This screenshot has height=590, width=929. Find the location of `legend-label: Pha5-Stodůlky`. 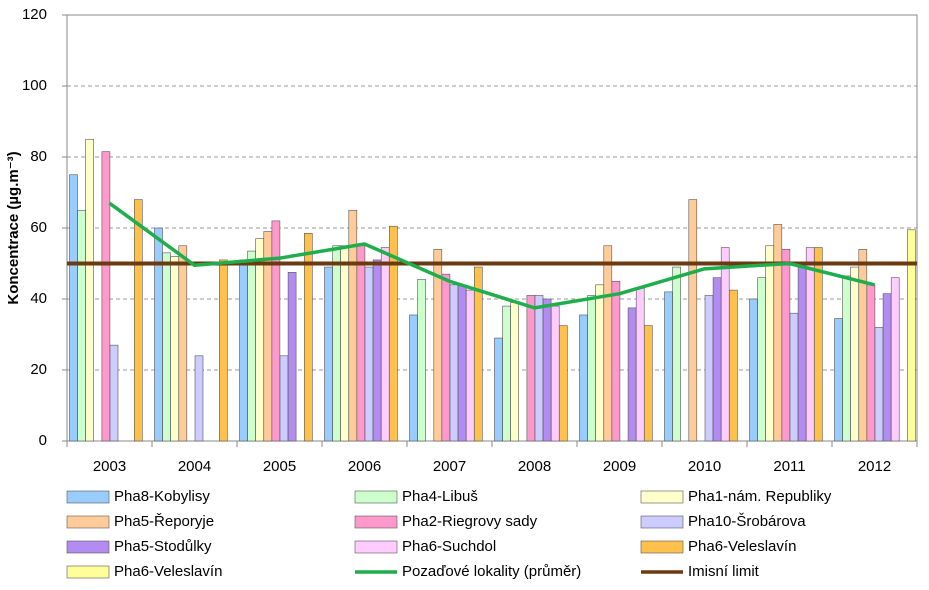

legend-label: Pha5-Stodůlky is located at coordinates (163, 546).